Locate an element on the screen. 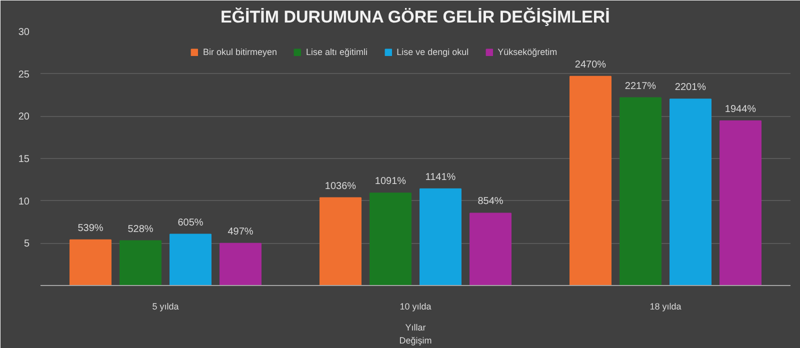 Image resolution: width=800 pixels, height=348 pixels. x-tick-label: 5 yılda is located at coordinates (165, 307).